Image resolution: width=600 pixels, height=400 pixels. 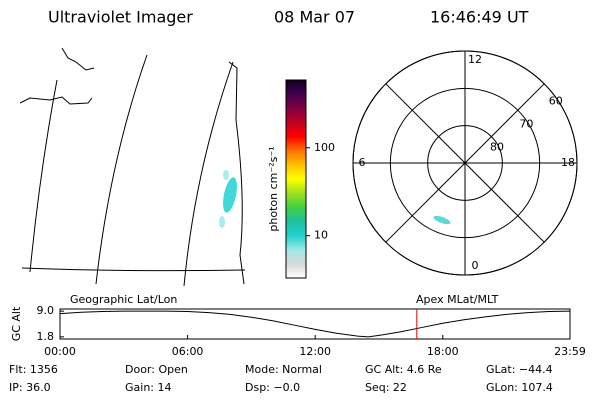 I want to click on y-tick-label: 9.0, so click(x=46, y=310).